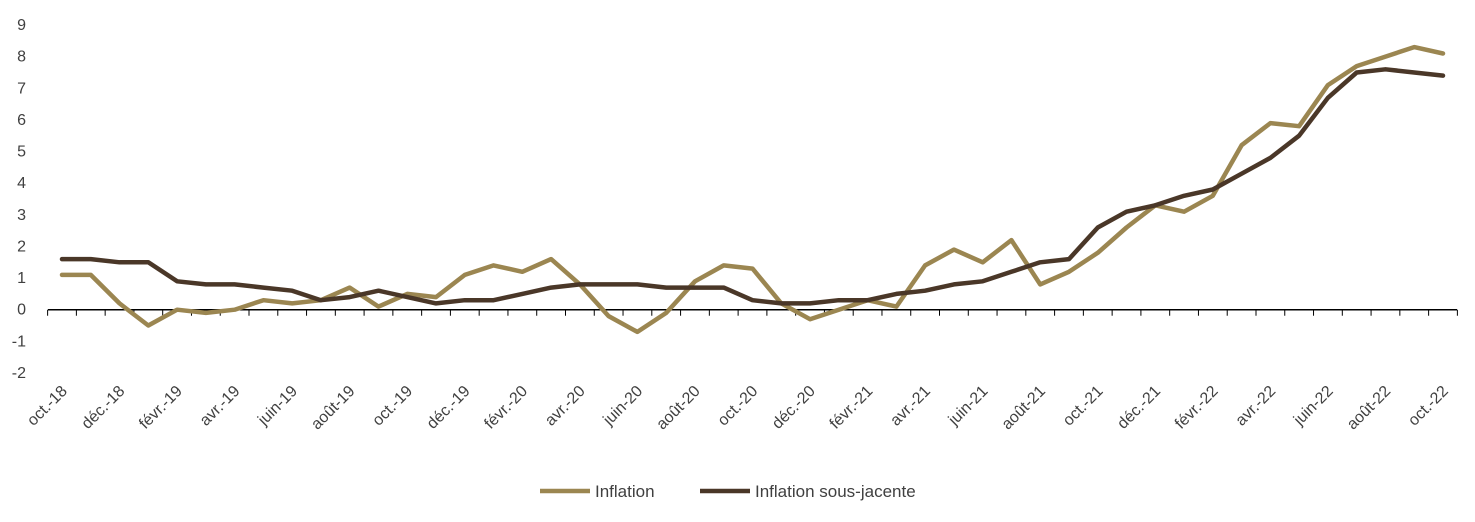 The width and height of the screenshot is (1475, 522). What do you see at coordinates (449, 408) in the screenshot?
I see `x-tick-label: déc.-19` at bounding box center [449, 408].